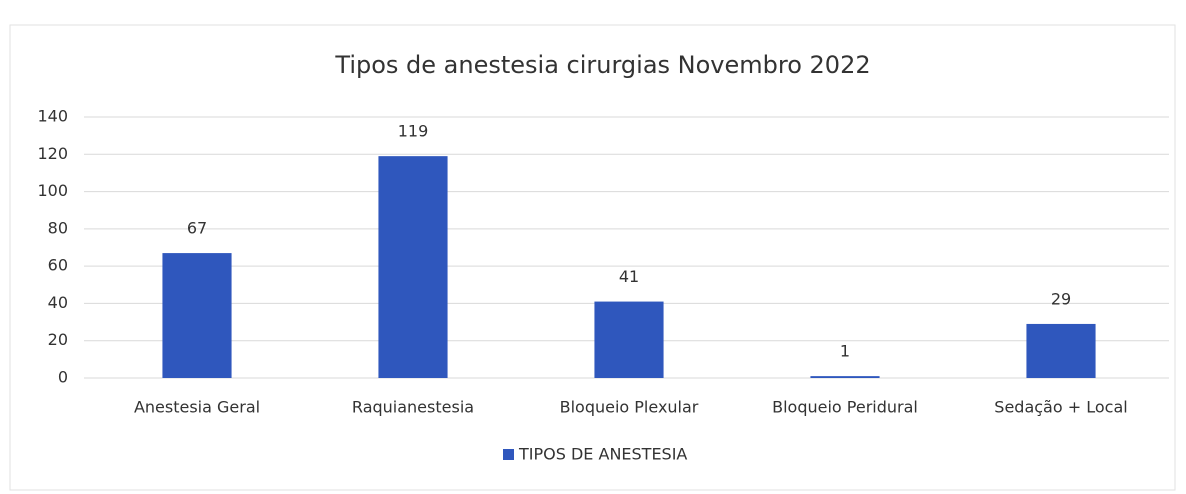 This screenshot has width=1186, height=494. I want to click on data-label: 119, so click(413, 131).